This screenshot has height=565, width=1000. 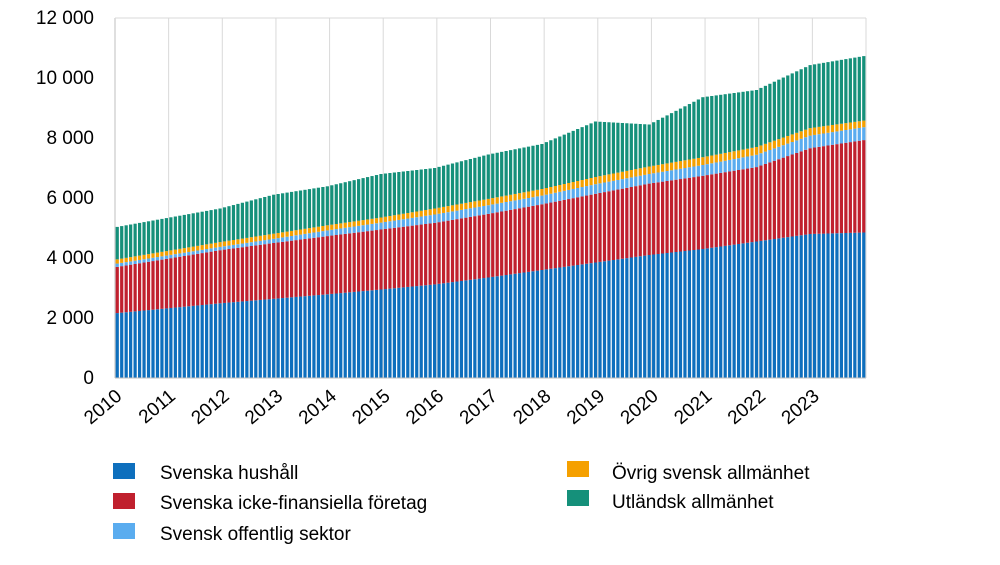 I want to click on x-tick-label: 2019, so click(x=586, y=407).